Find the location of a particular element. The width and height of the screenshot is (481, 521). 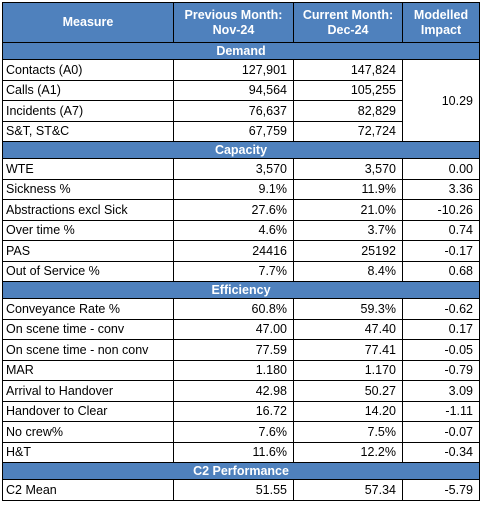

row-current-value: 21.0% is located at coordinates (348, 210).